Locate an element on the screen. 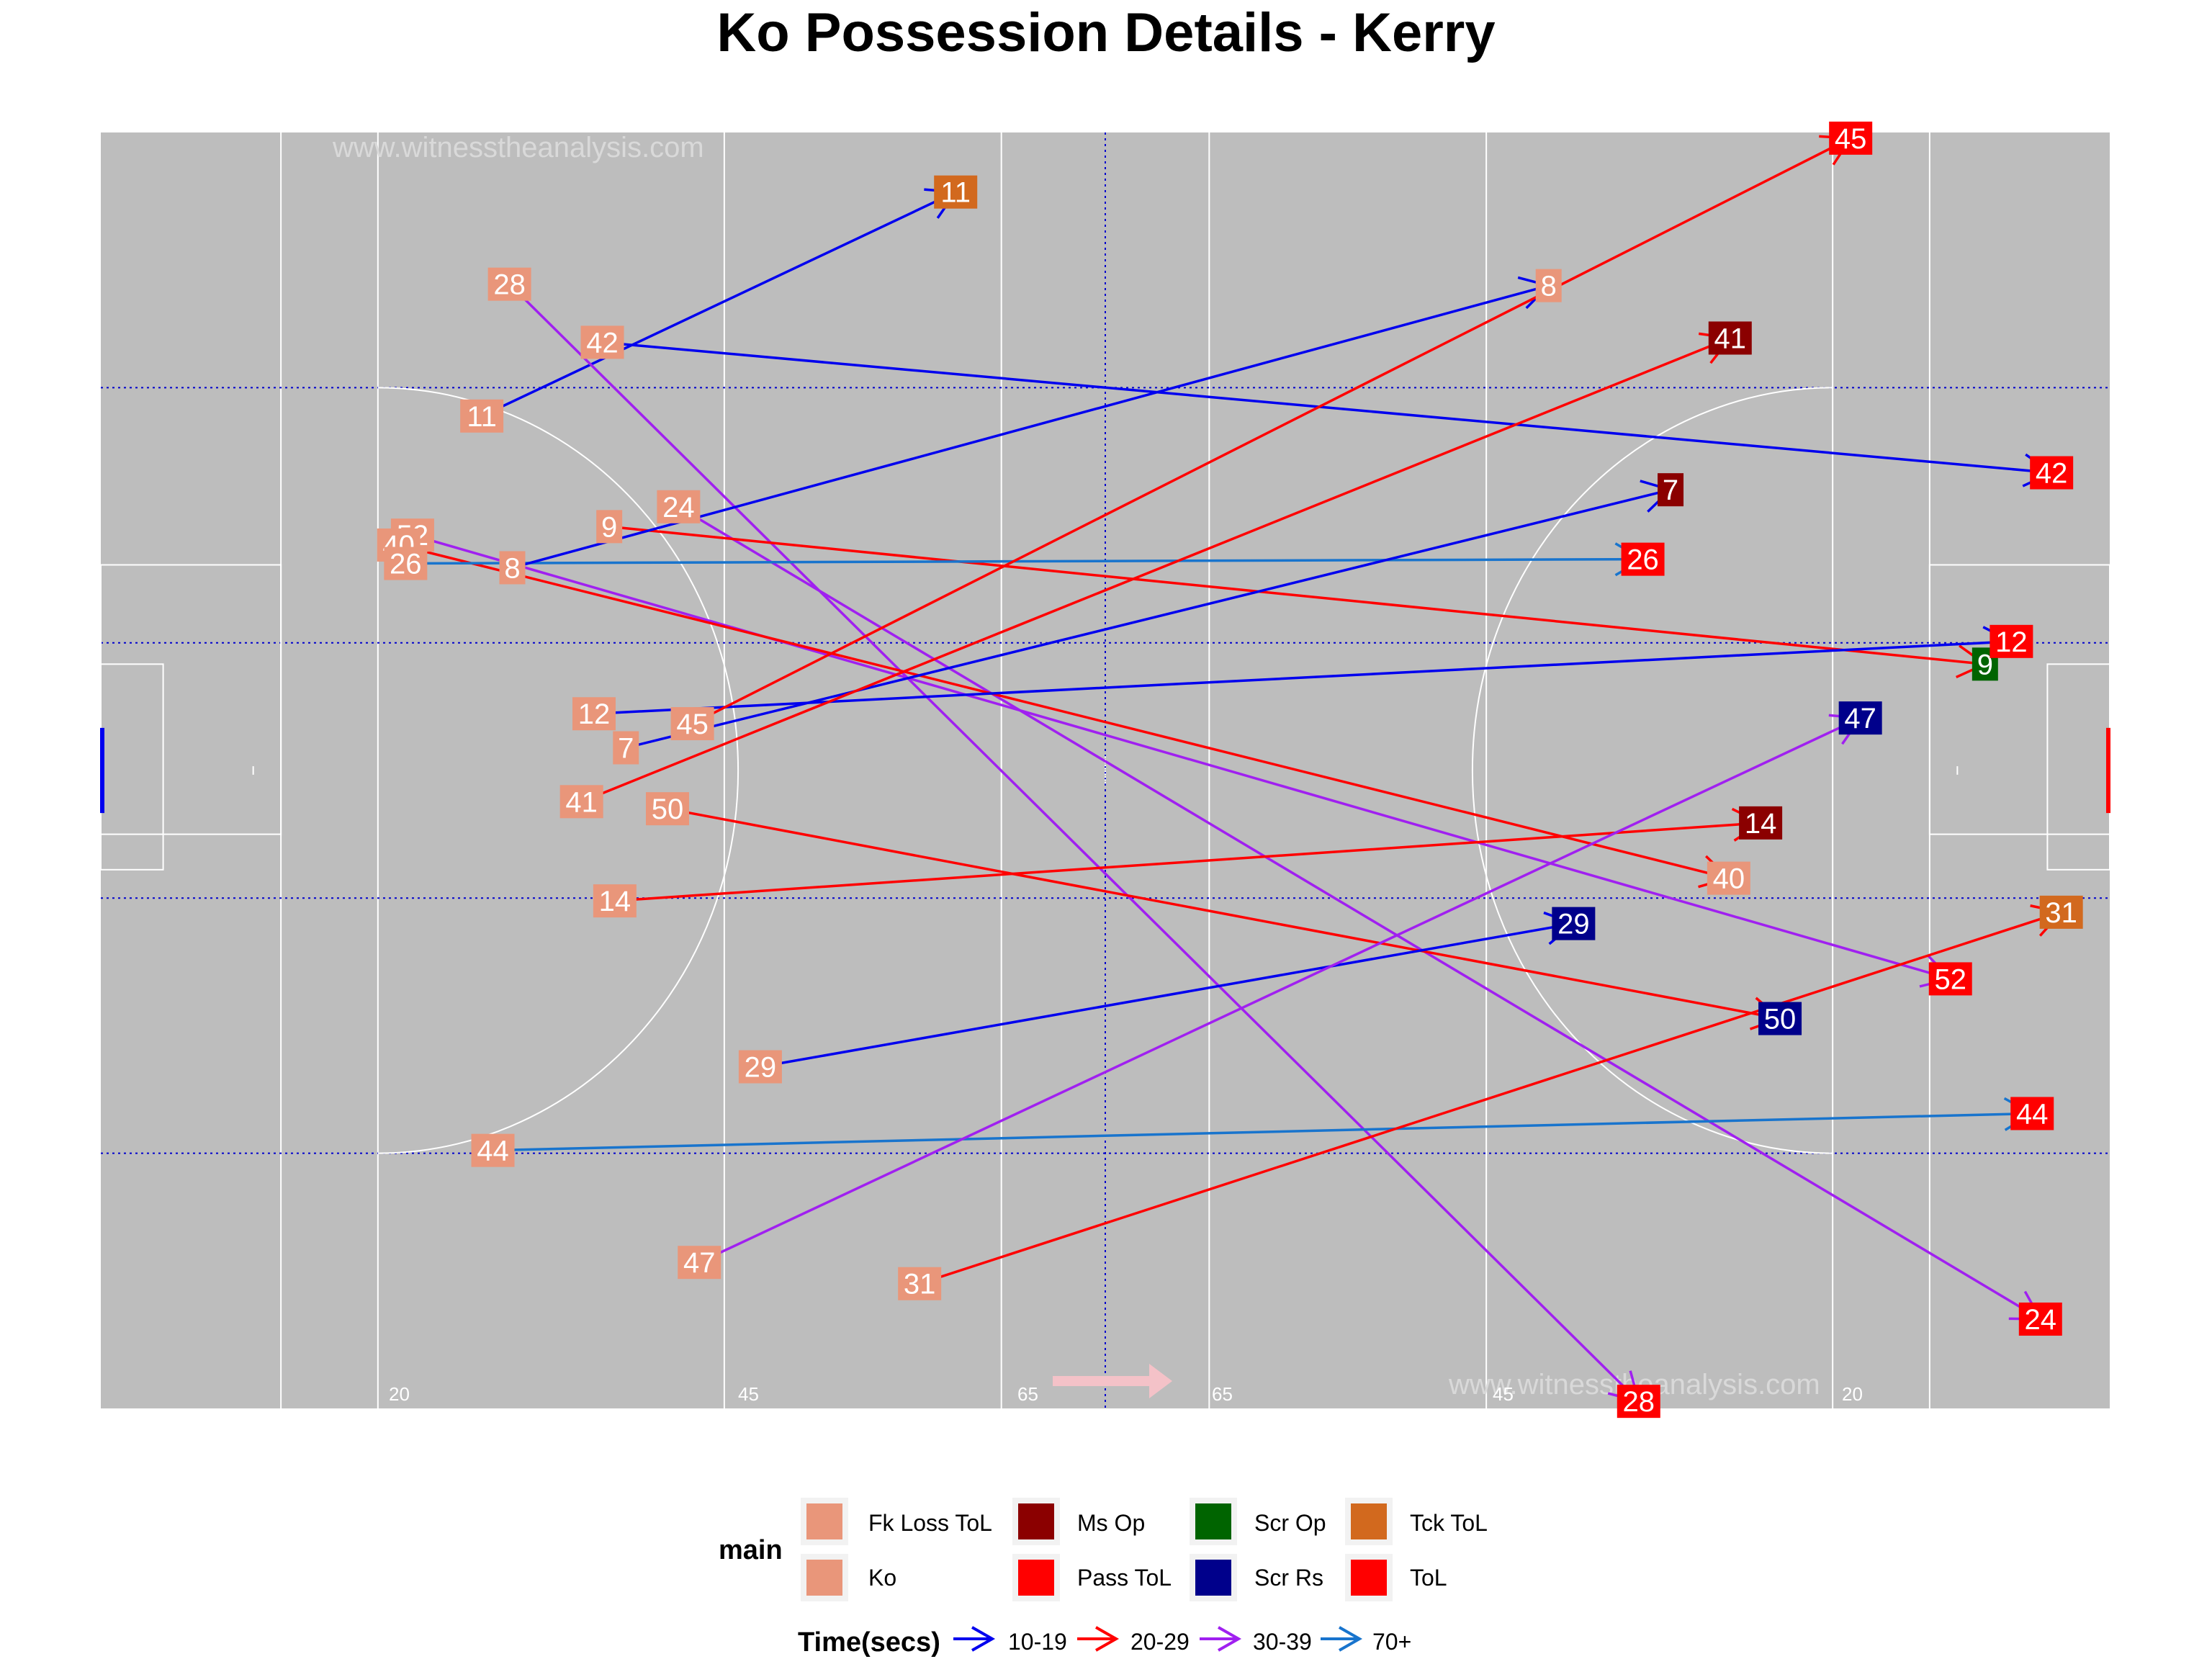 The height and width of the screenshot is (1659, 2212). end-label-24-text: 24 is located at coordinates (2041, 1320).